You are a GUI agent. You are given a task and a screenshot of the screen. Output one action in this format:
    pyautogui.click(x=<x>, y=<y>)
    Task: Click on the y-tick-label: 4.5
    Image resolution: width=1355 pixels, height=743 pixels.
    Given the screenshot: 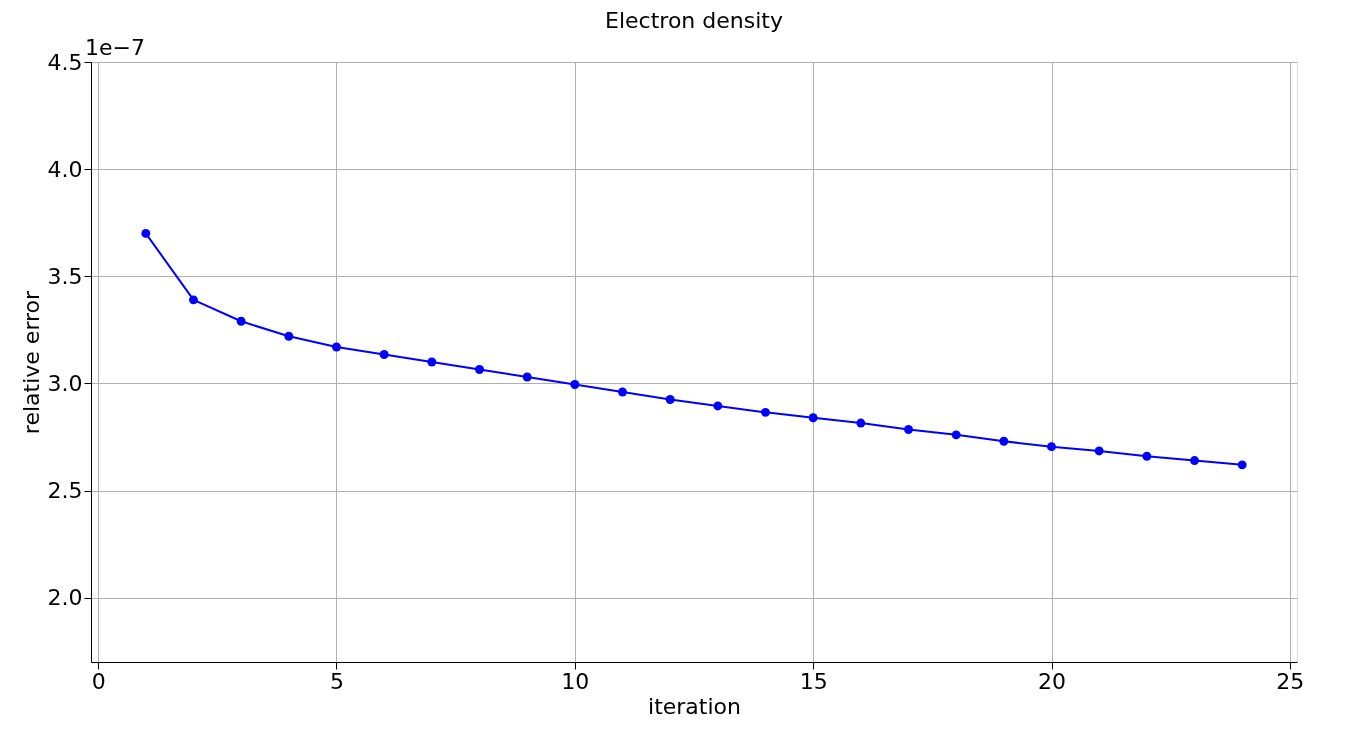 What is the action you would take?
    pyautogui.click(x=65, y=62)
    